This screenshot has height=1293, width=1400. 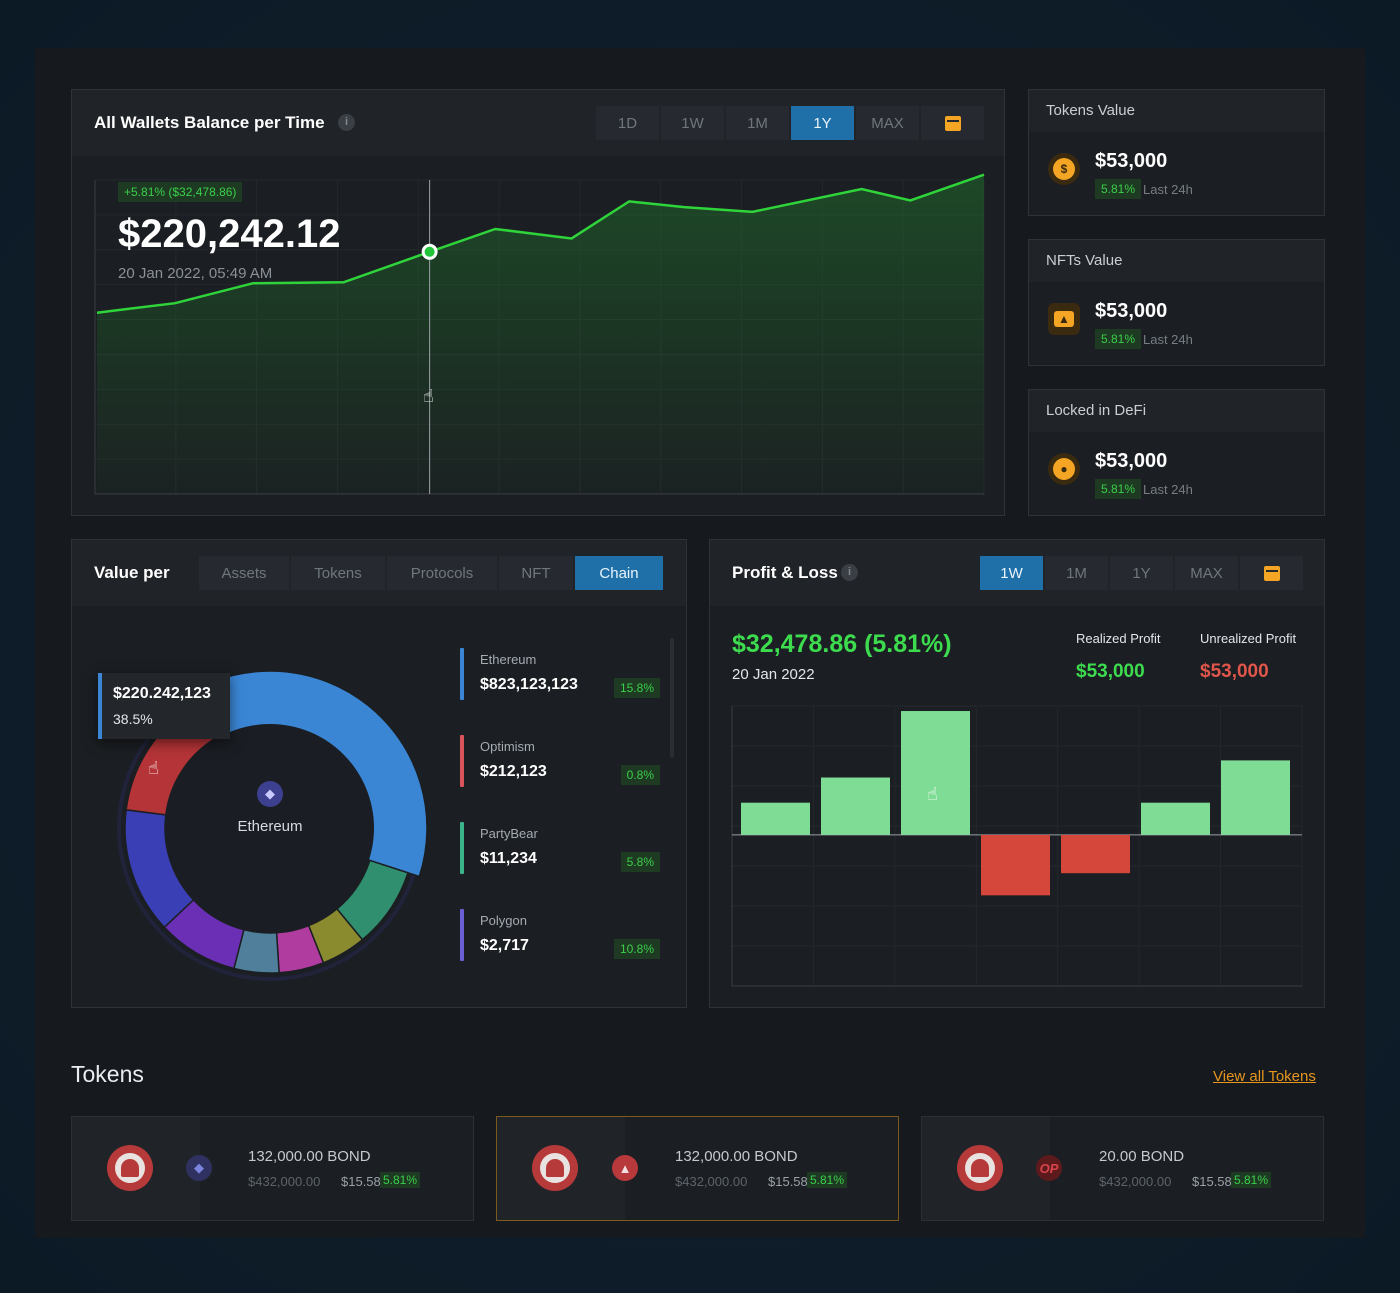 I want to click on chain-donut-chart, so click(x=262, y=806).